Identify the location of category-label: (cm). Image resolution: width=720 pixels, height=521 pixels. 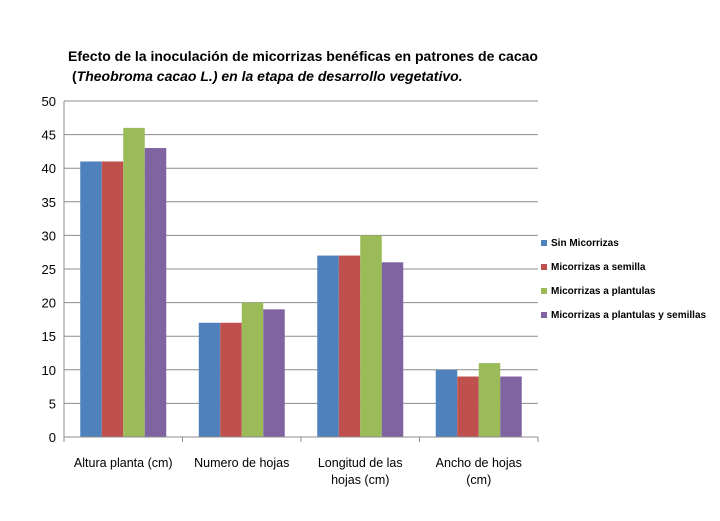
(478, 480).